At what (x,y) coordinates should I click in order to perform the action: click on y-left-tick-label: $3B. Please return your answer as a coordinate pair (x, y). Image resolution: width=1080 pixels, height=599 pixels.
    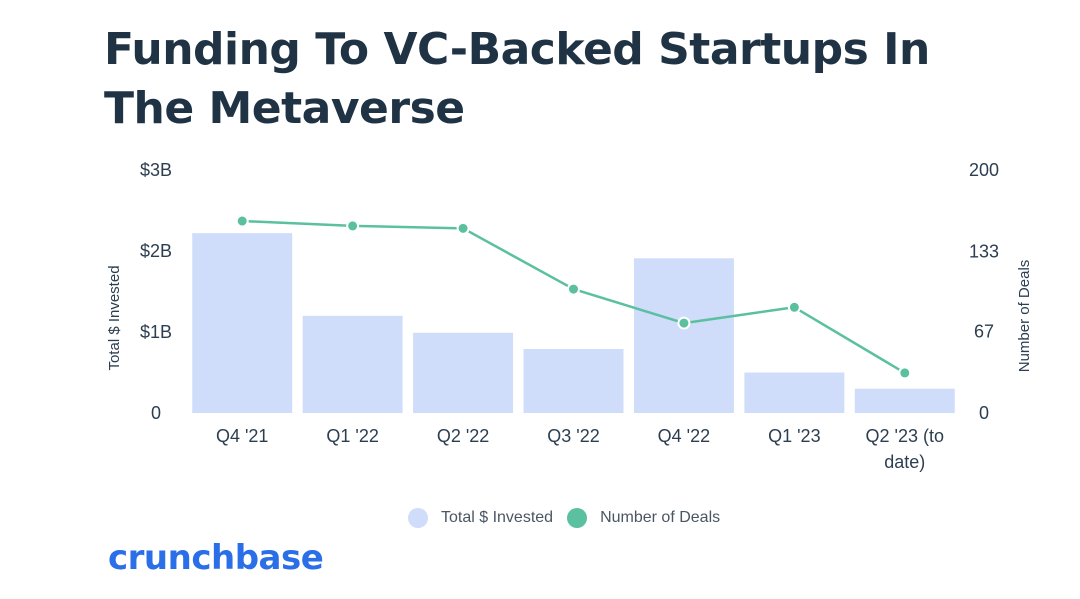
    Looking at the image, I should click on (156, 170).